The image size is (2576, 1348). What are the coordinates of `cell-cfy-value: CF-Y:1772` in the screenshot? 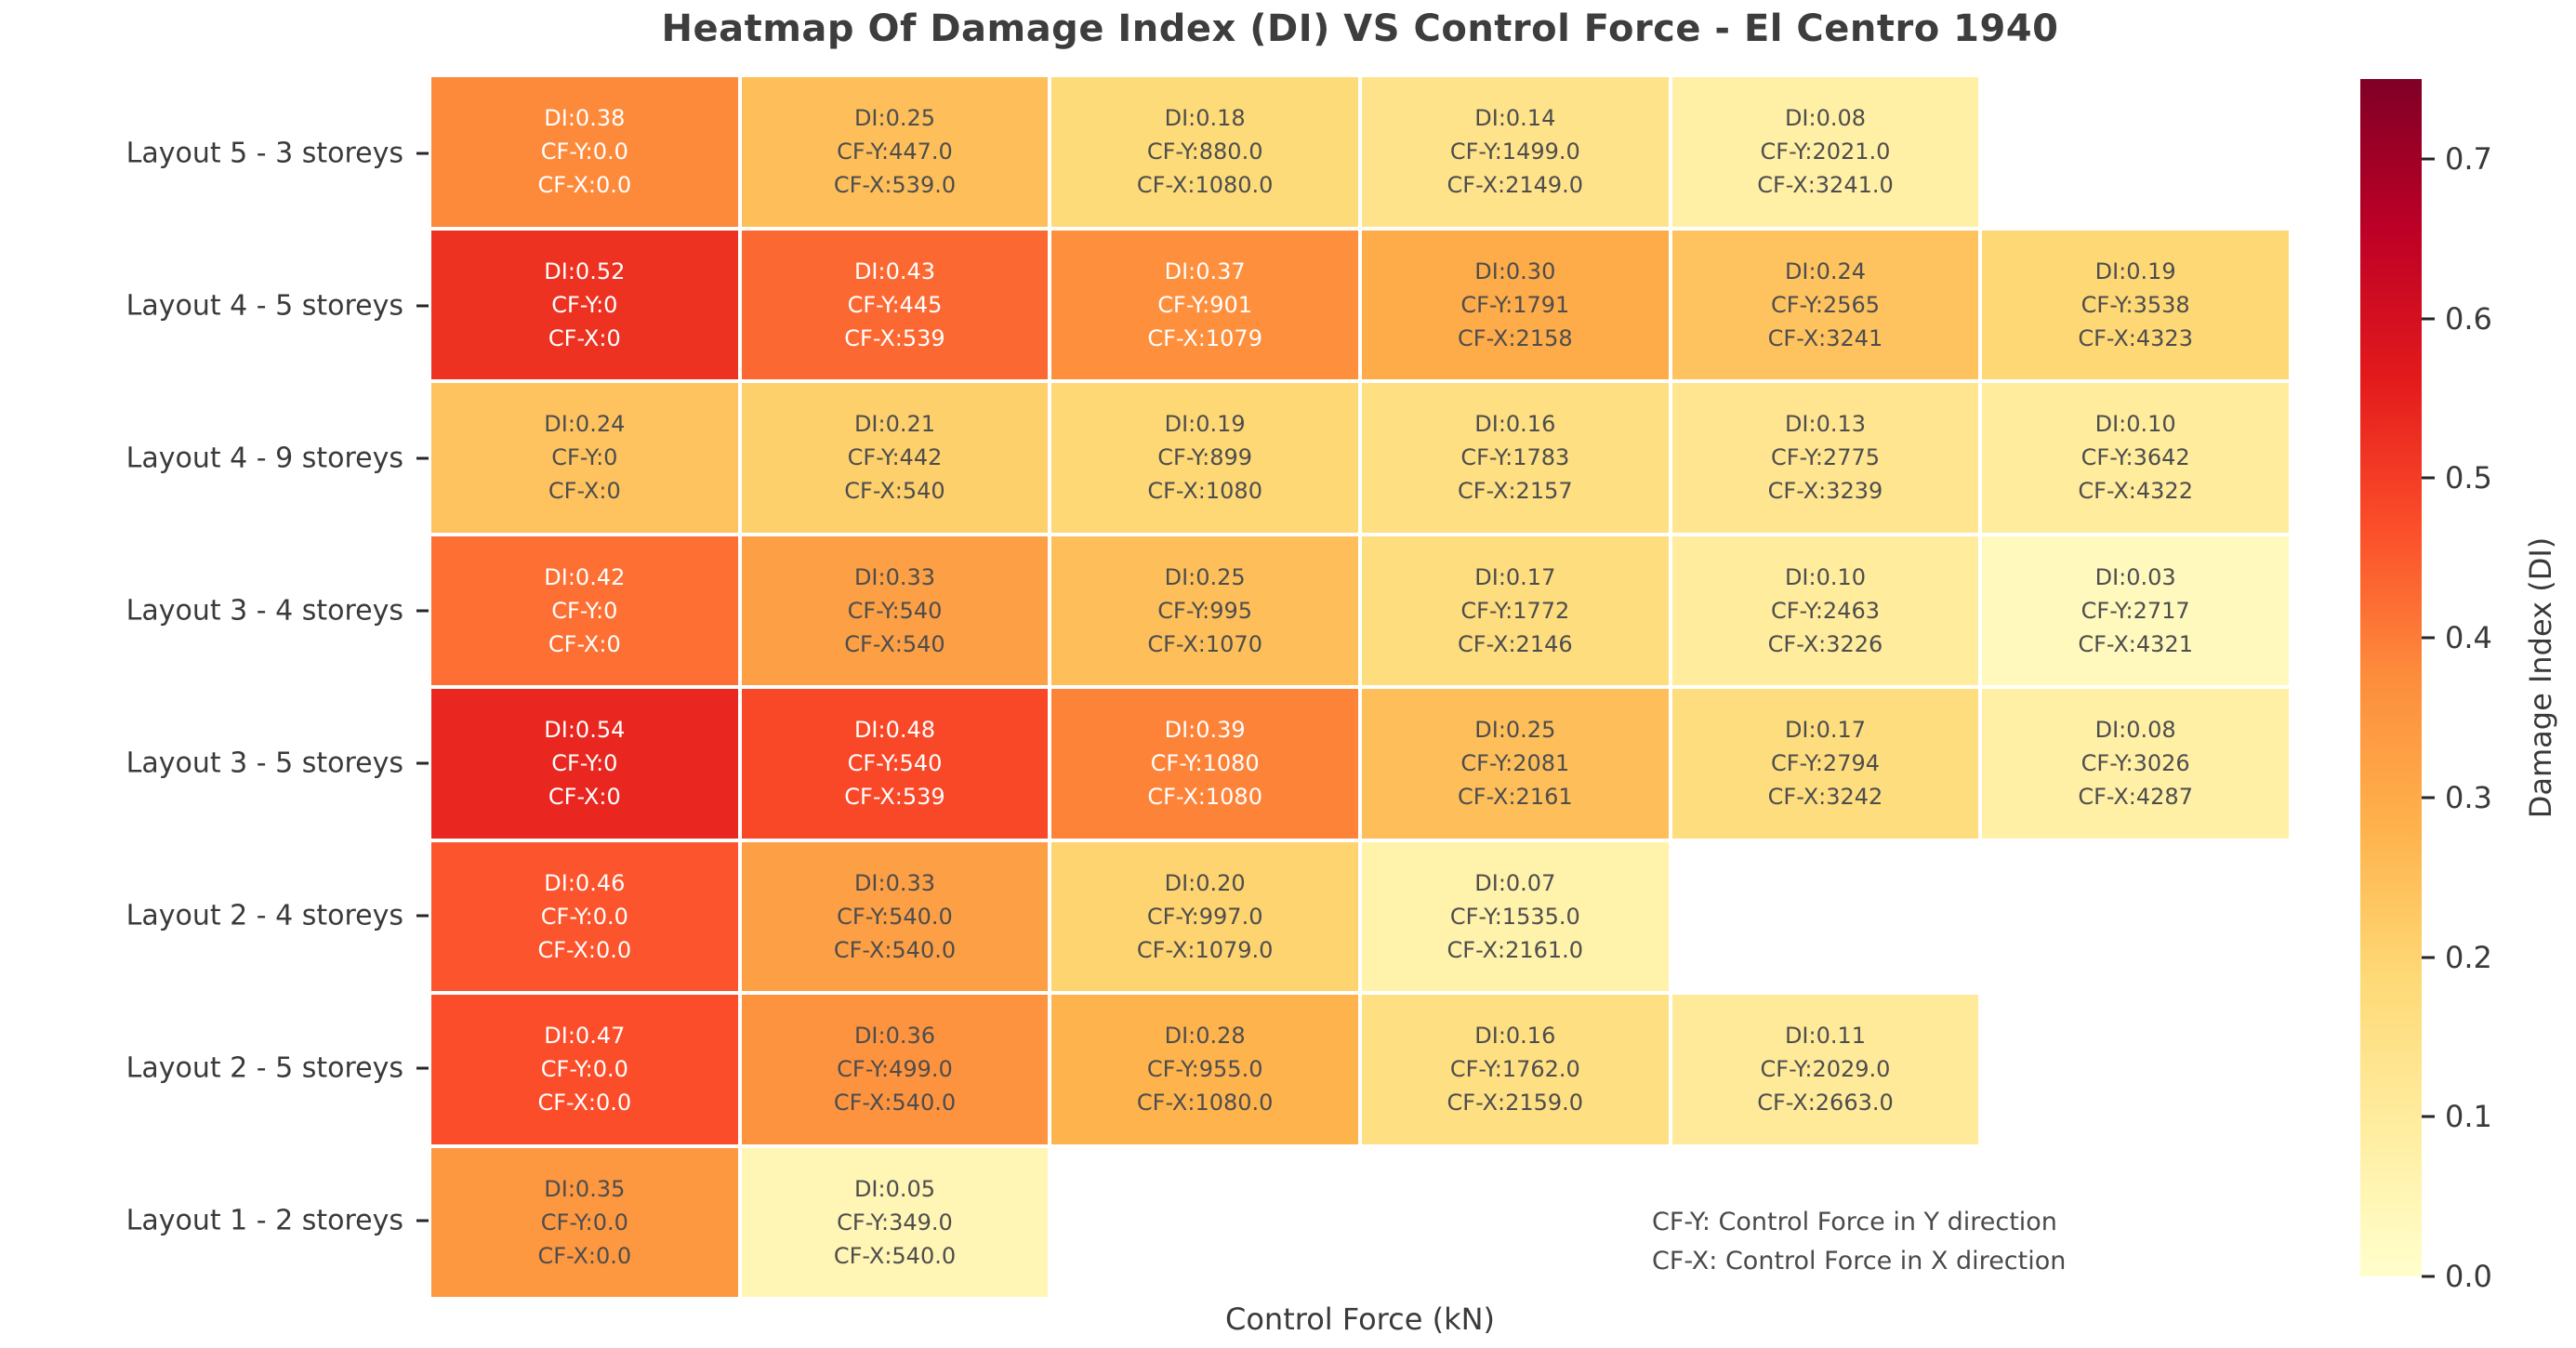 It's located at (1515, 610).